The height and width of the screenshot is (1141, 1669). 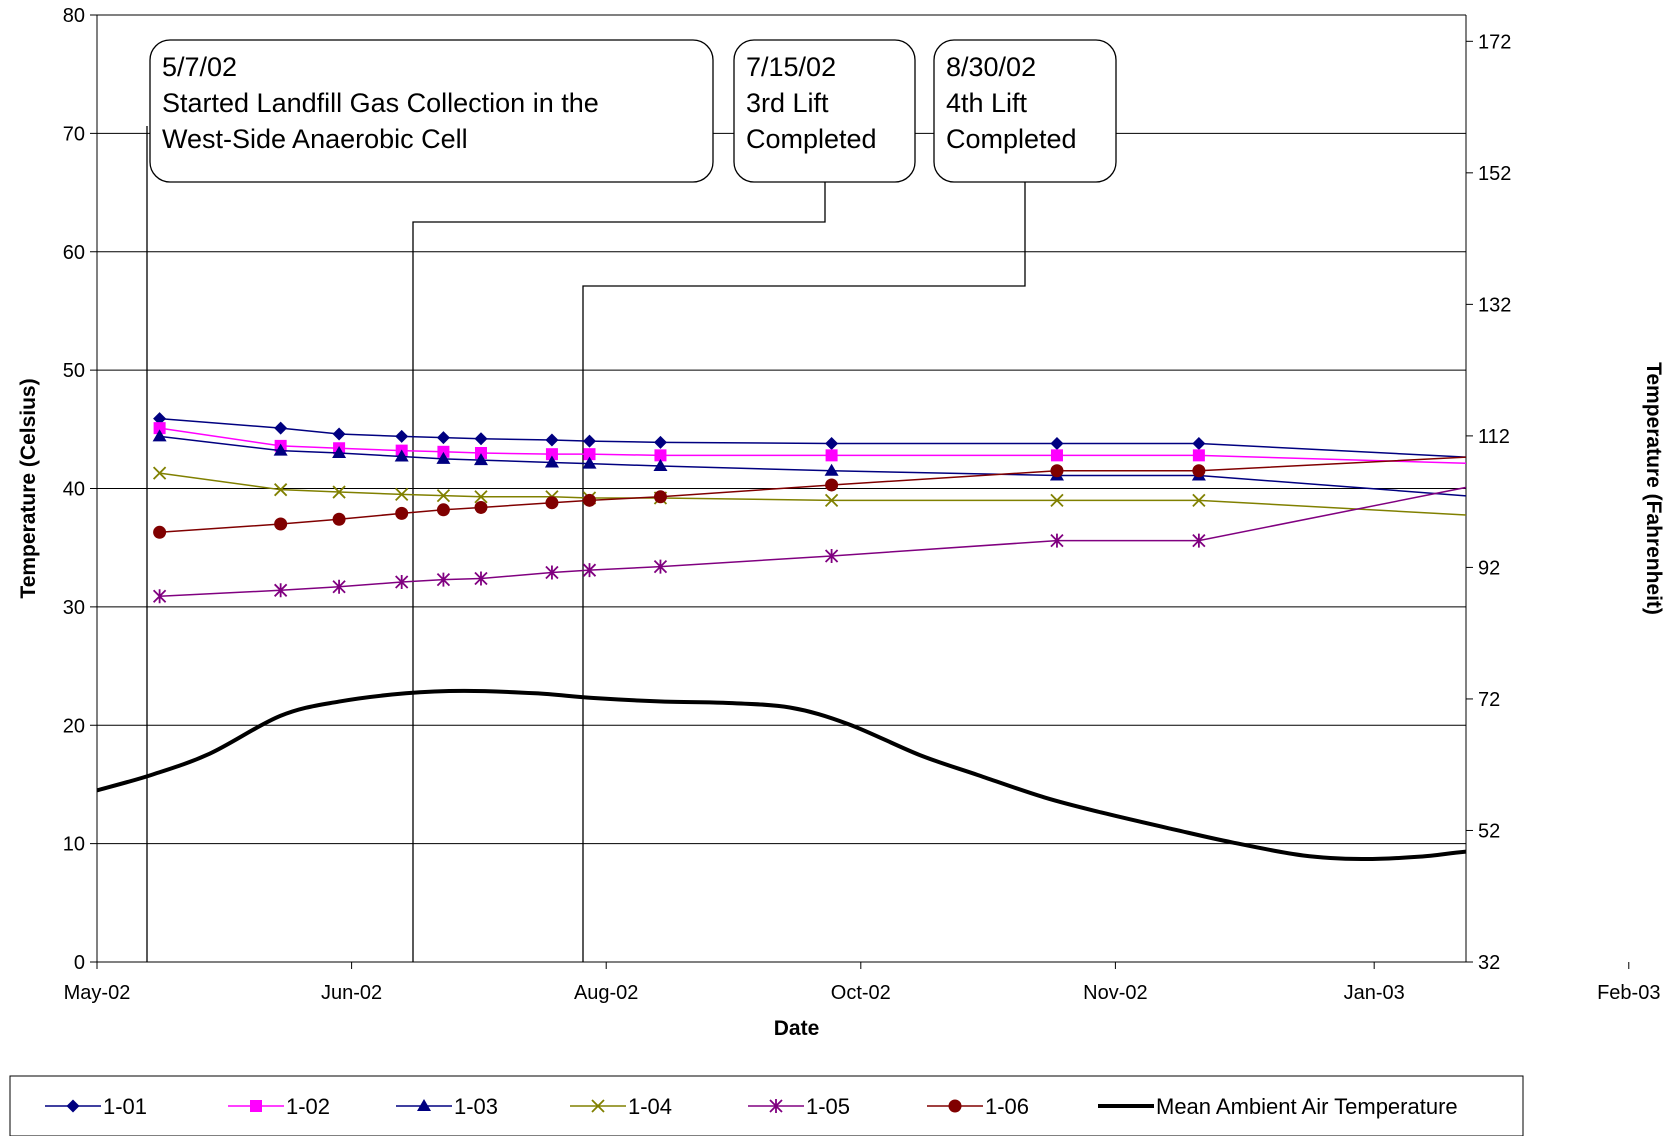 What do you see at coordinates (1489, 831) in the screenshot?
I see `y2-tick-label: 52` at bounding box center [1489, 831].